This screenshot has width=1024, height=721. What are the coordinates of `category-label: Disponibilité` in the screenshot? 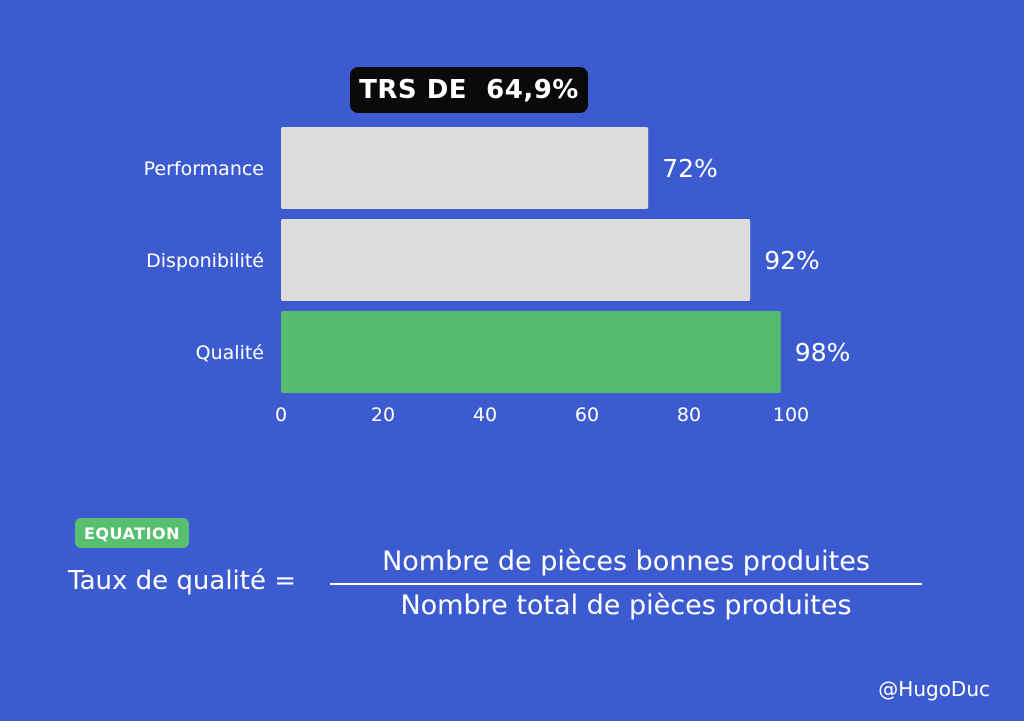 It's located at (205, 261).